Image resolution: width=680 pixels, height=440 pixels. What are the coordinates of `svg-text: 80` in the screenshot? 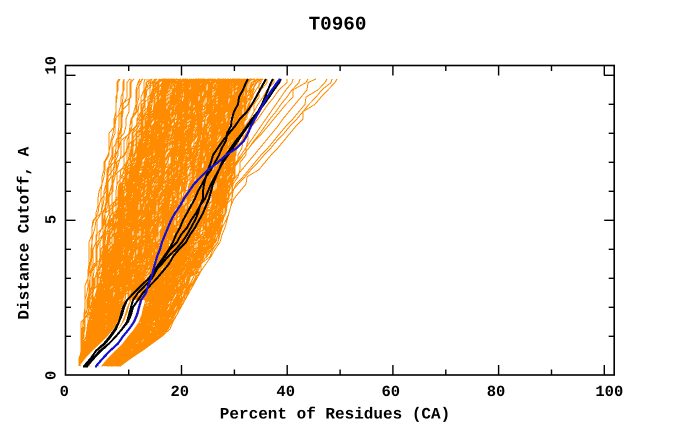 It's located at (496, 392).